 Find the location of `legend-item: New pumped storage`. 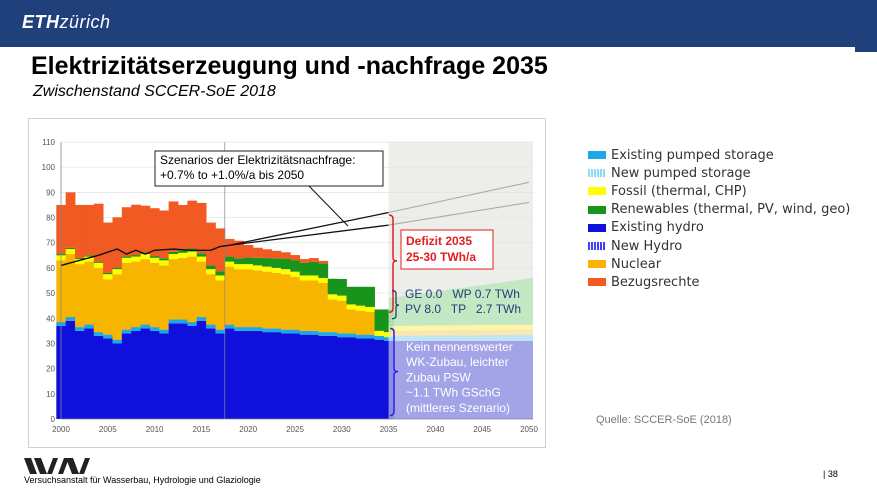

legend-item: New pumped storage is located at coordinates (719, 173).